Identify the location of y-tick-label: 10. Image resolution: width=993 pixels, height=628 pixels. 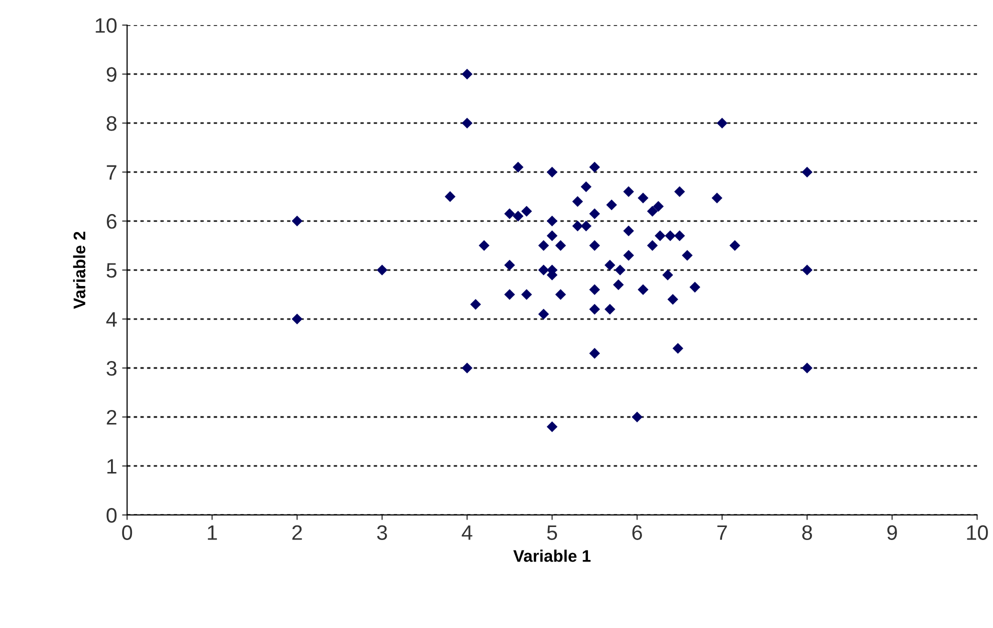
(106, 25).